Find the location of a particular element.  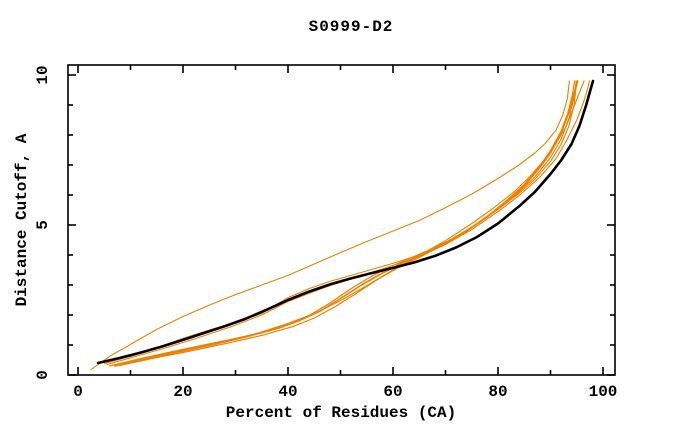

y-tick-label: 5 is located at coordinates (43, 225).